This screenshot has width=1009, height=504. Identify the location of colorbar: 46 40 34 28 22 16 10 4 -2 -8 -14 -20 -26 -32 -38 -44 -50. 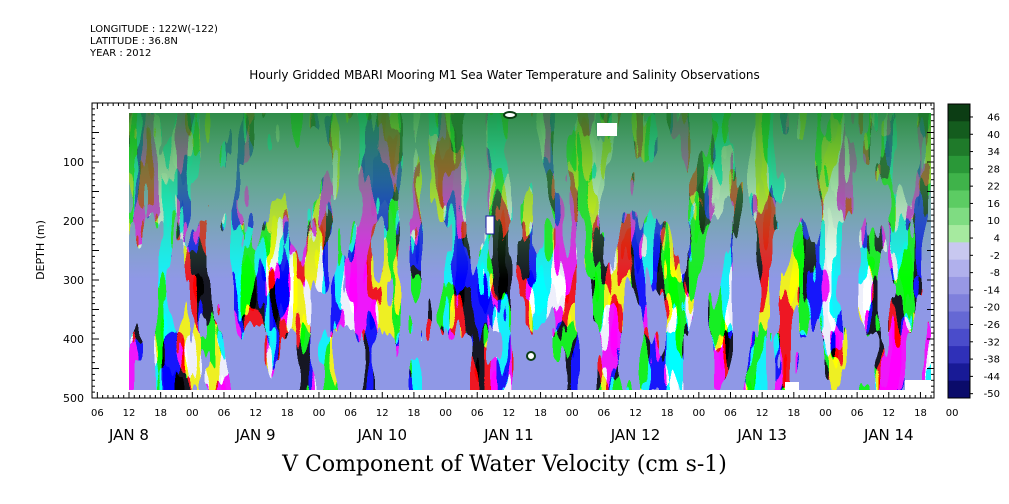
(973, 251).